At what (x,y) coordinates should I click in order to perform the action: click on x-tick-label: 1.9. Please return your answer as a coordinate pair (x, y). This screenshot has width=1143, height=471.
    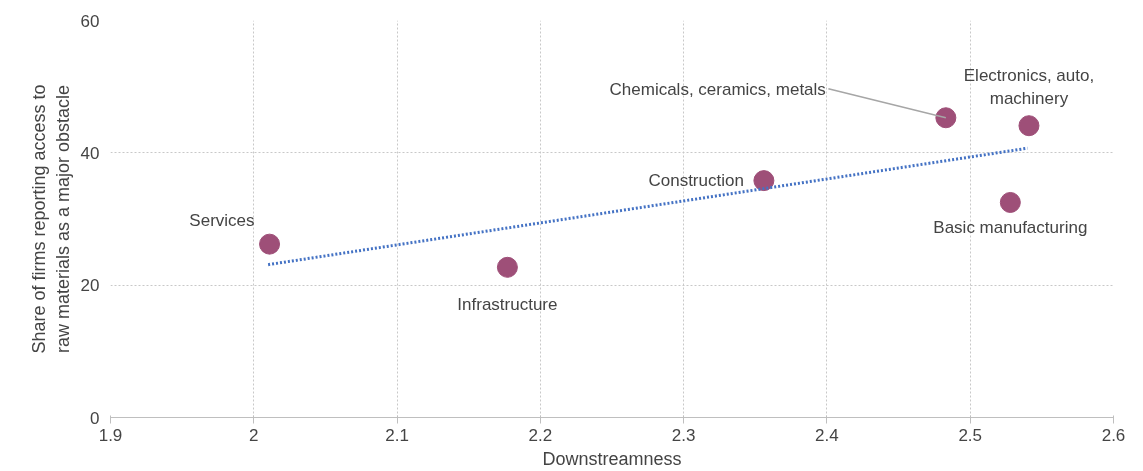
    Looking at the image, I should click on (110, 435).